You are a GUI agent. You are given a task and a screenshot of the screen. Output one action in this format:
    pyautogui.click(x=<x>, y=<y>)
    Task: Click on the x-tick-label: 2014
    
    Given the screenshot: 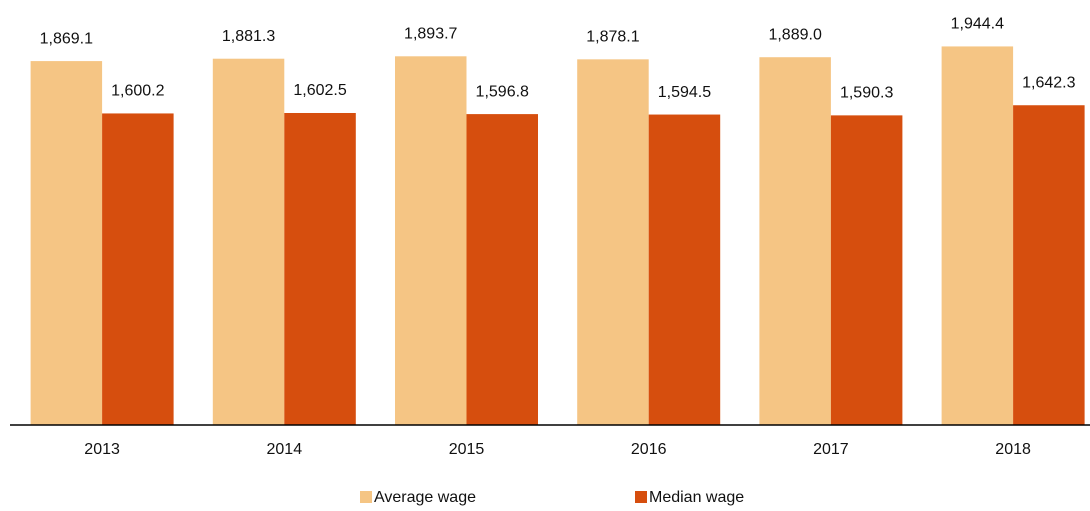 What is the action you would take?
    pyautogui.click(x=285, y=449)
    